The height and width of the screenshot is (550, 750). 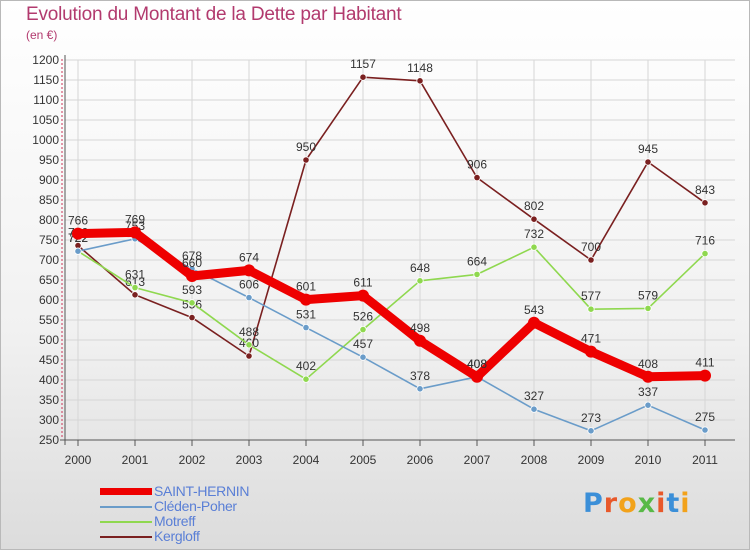 What do you see at coordinates (49, 280) in the screenshot?
I see `y-tick-label: 650` at bounding box center [49, 280].